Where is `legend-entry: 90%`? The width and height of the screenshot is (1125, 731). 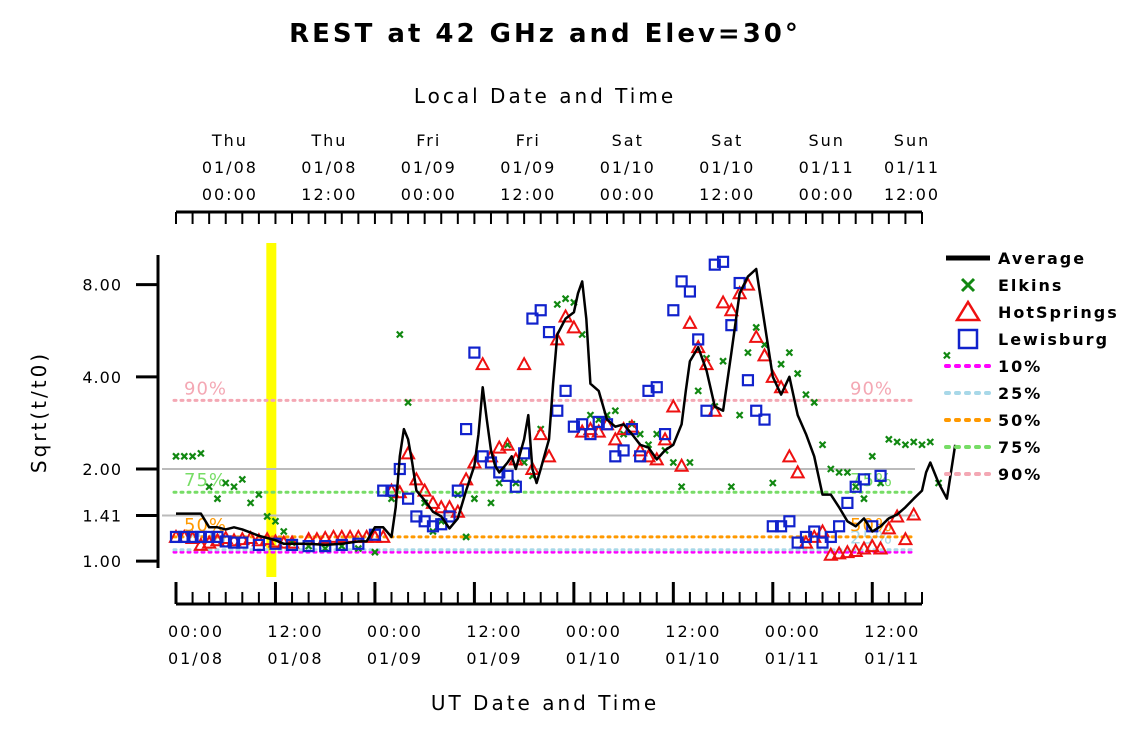 legend-entry: 90% is located at coordinates (993, 474).